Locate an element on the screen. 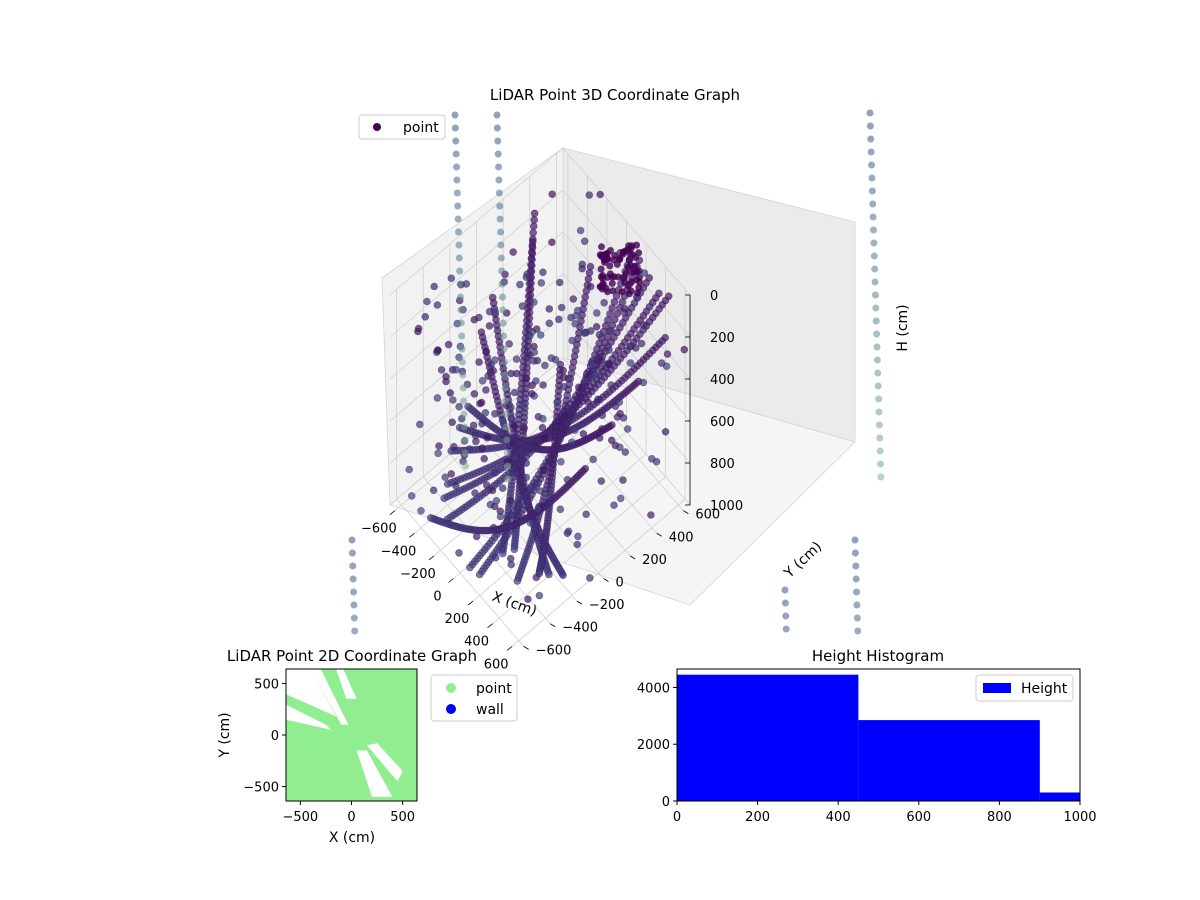 The width and height of the screenshot is (1200, 900). y-axis-label-2d: Y (cm) is located at coordinates (225, 735).